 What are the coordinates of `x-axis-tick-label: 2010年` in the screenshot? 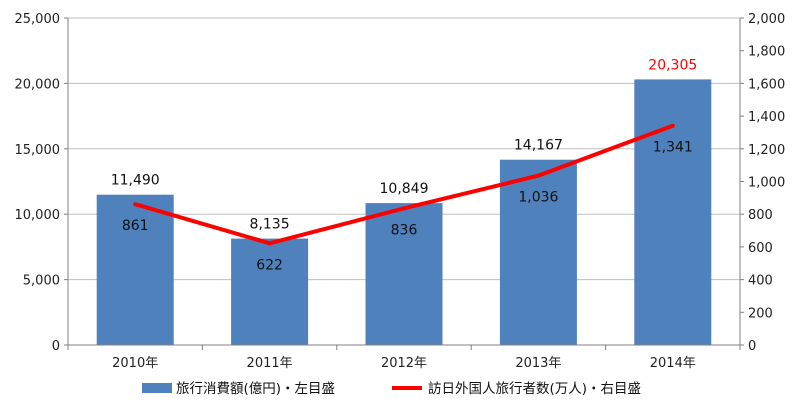 It's located at (135, 363).